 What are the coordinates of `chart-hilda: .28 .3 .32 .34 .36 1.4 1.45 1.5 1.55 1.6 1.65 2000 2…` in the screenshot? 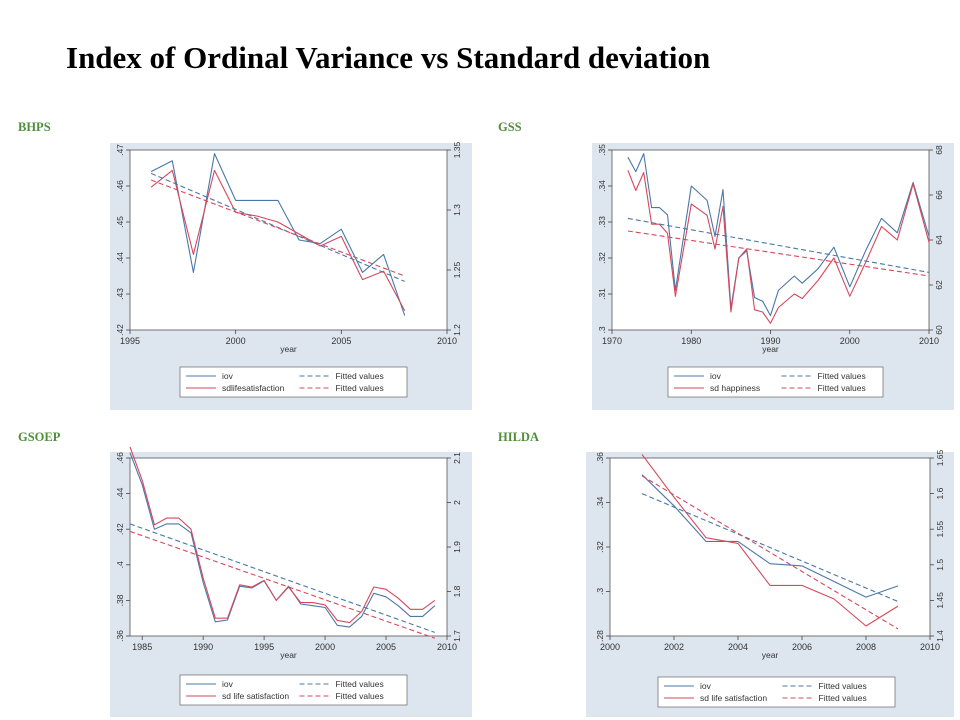 It's located at (770, 578).